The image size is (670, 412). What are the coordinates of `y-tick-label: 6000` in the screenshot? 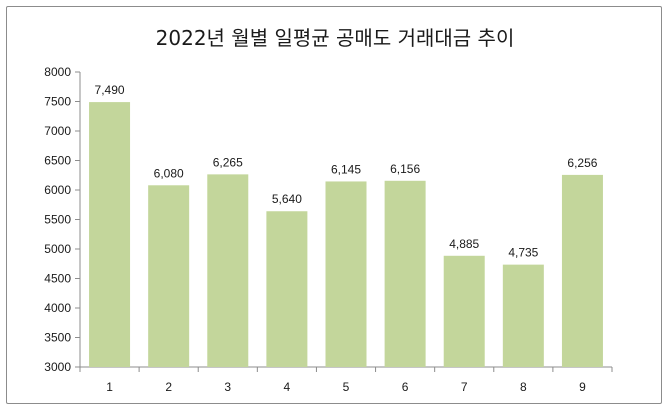 It's located at (57, 190).